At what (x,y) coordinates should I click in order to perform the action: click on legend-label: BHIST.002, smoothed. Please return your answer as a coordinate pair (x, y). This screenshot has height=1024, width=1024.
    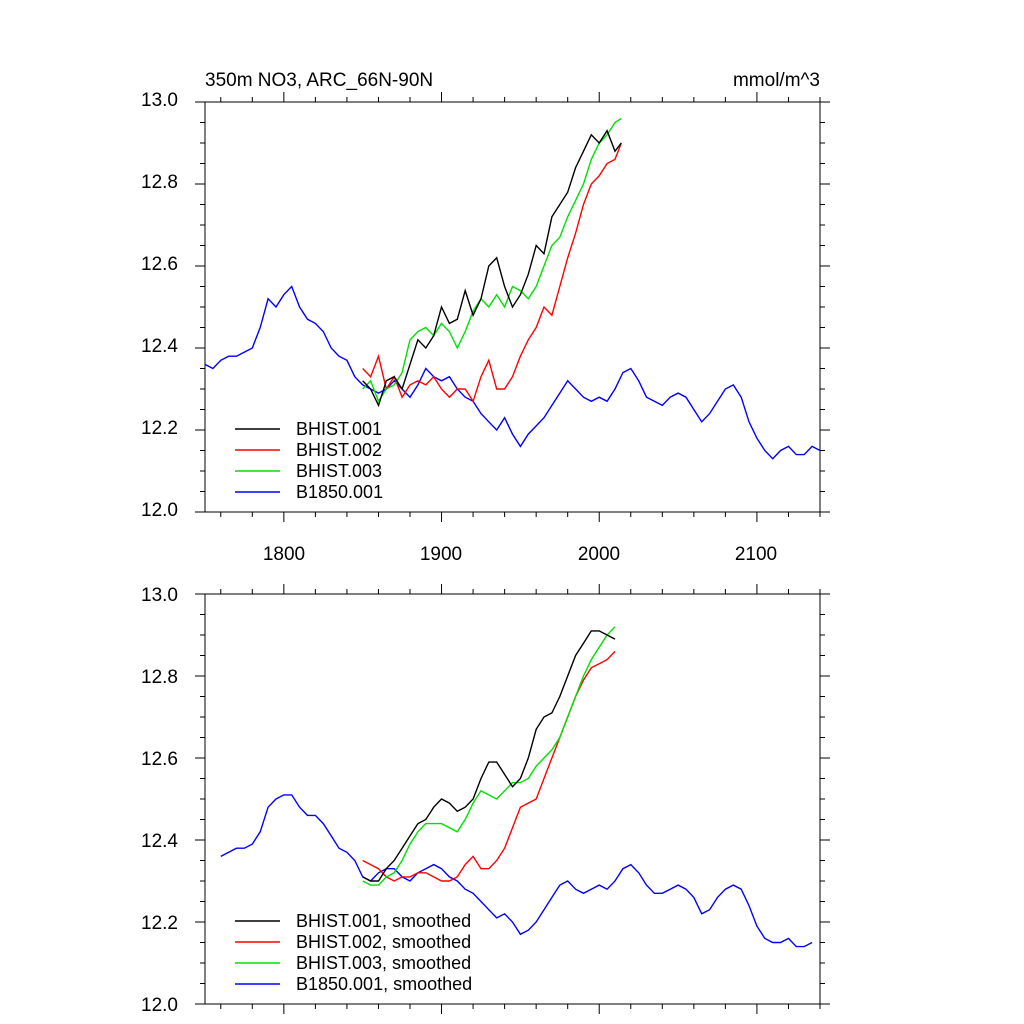
    Looking at the image, I should click on (383, 942).